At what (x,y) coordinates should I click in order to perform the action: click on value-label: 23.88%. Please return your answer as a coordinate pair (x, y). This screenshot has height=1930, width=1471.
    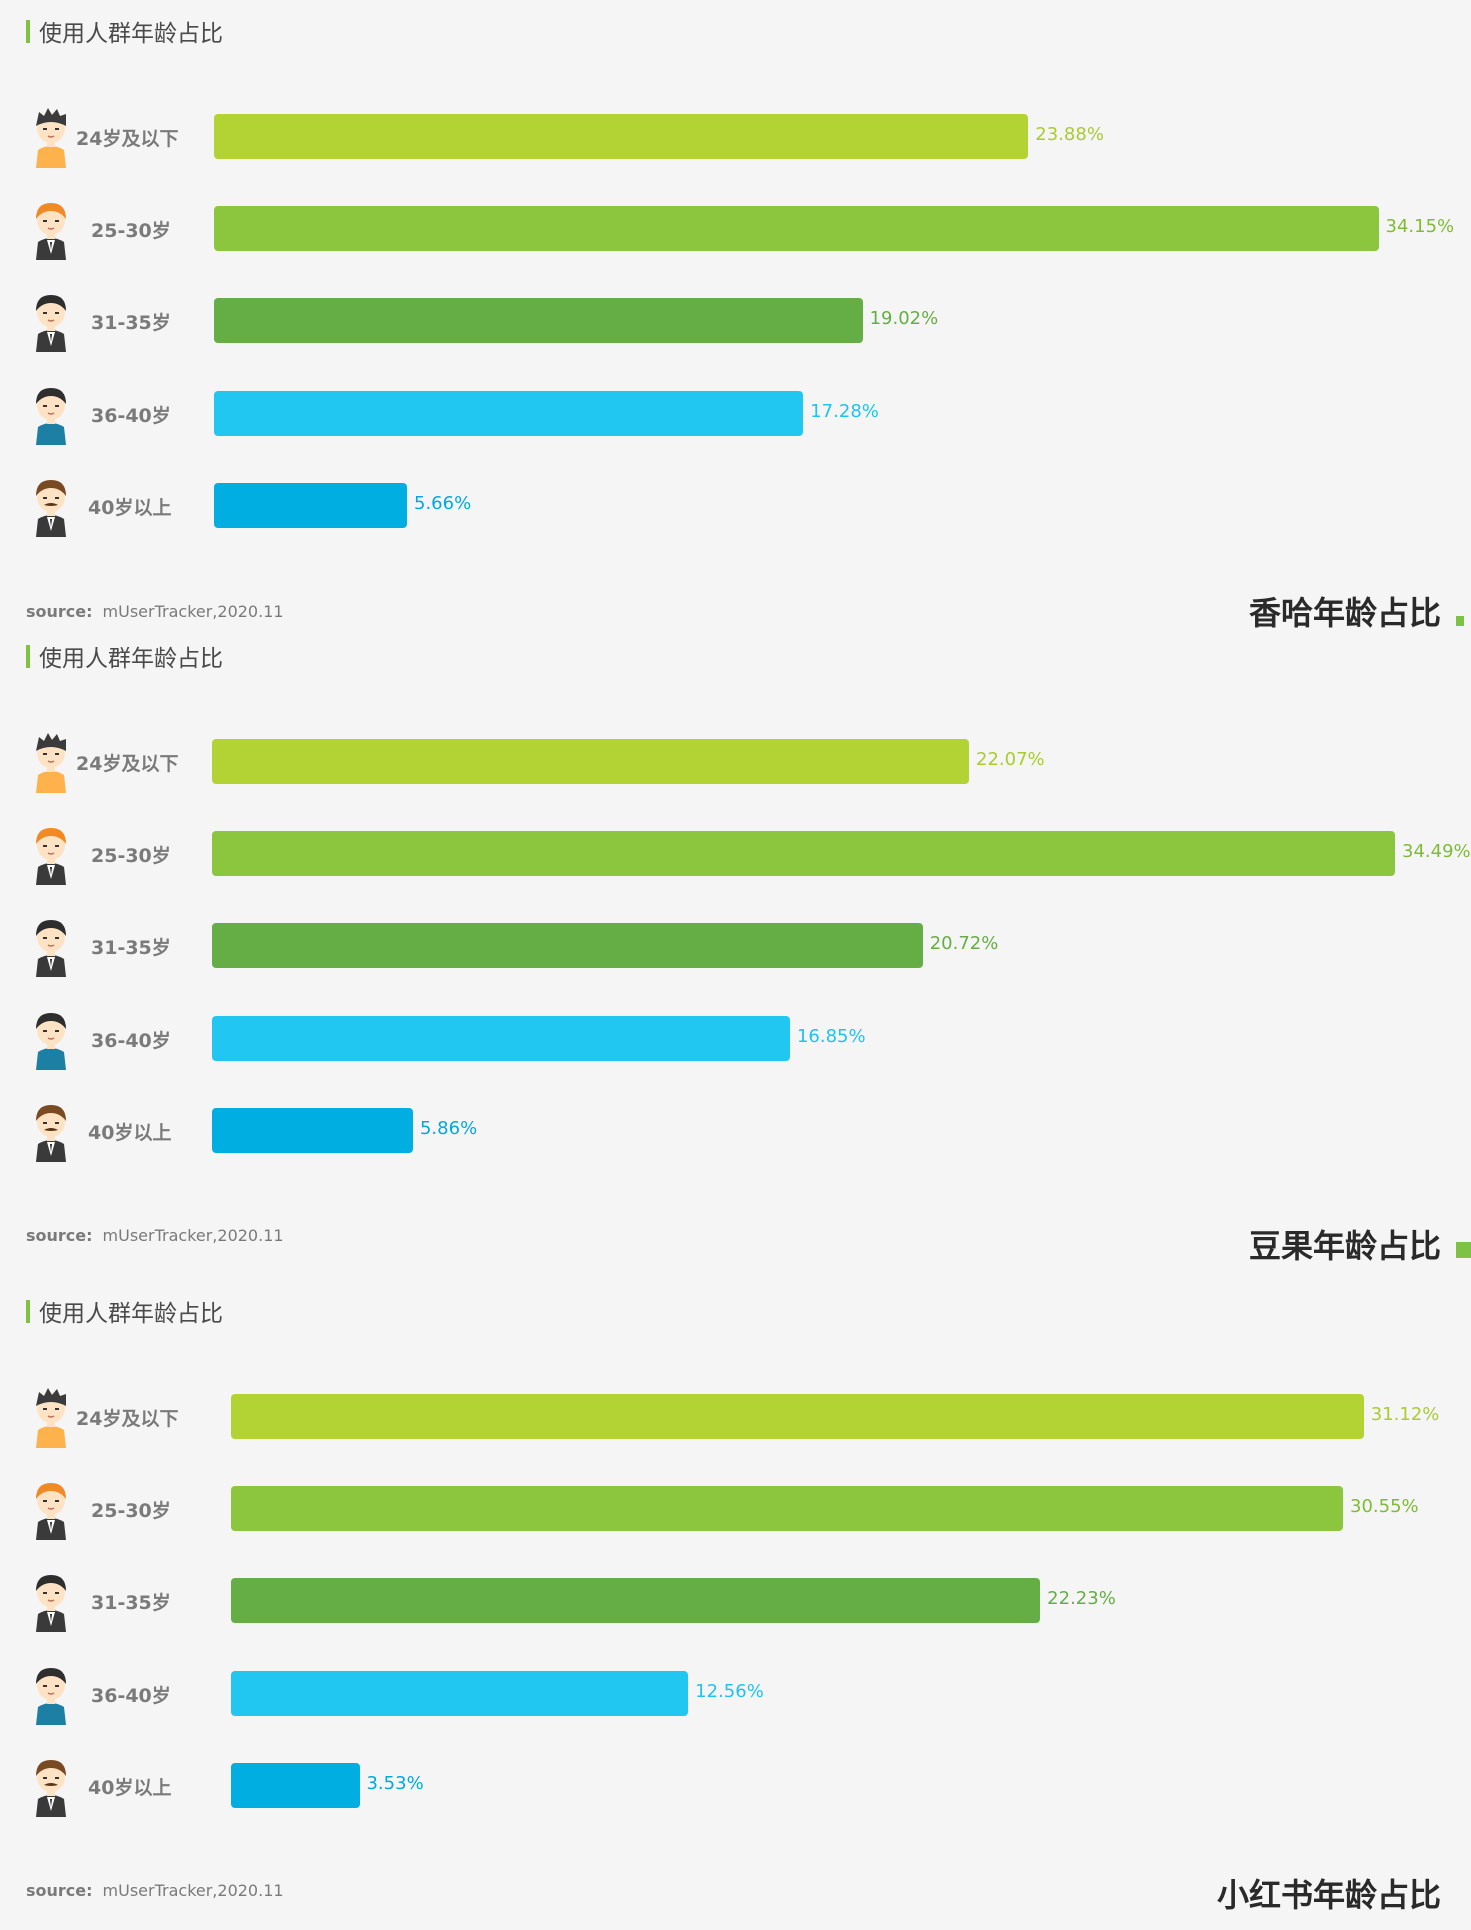
    Looking at the image, I should click on (1069, 134).